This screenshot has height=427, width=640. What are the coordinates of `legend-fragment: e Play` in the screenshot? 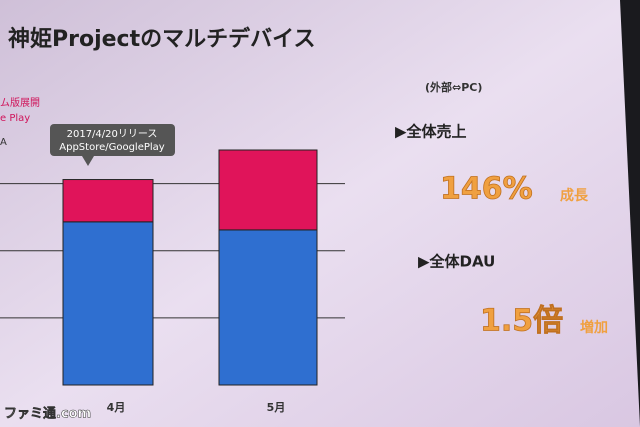 It's located at (15, 118).